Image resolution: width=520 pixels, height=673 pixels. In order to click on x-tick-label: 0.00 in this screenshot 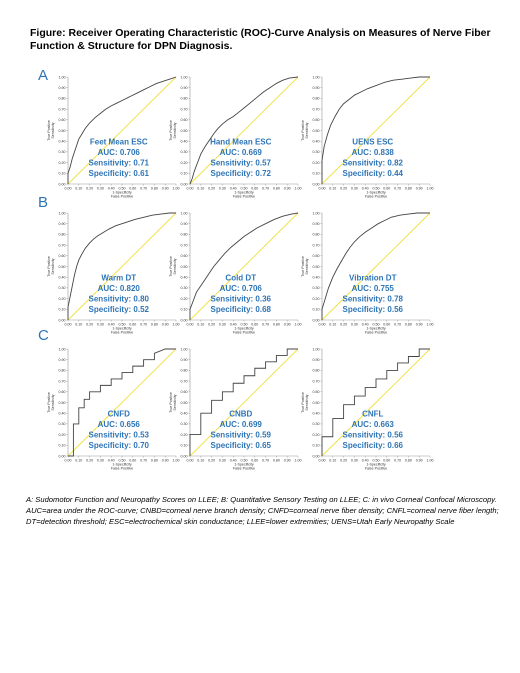, I will do `click(68, 461)`.